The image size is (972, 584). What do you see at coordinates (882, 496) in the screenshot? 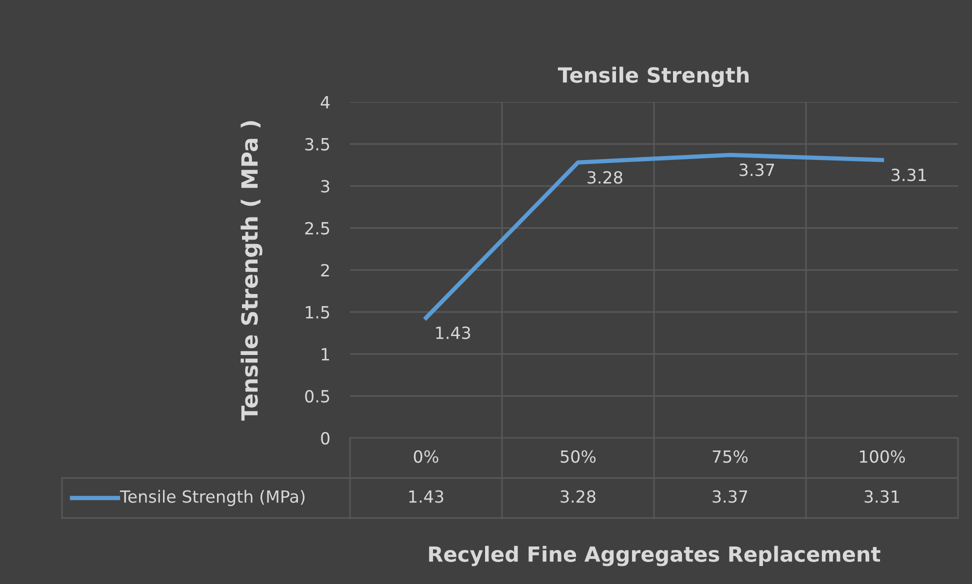
I see `data-label: 3.31` at bounding box center [882, 496].